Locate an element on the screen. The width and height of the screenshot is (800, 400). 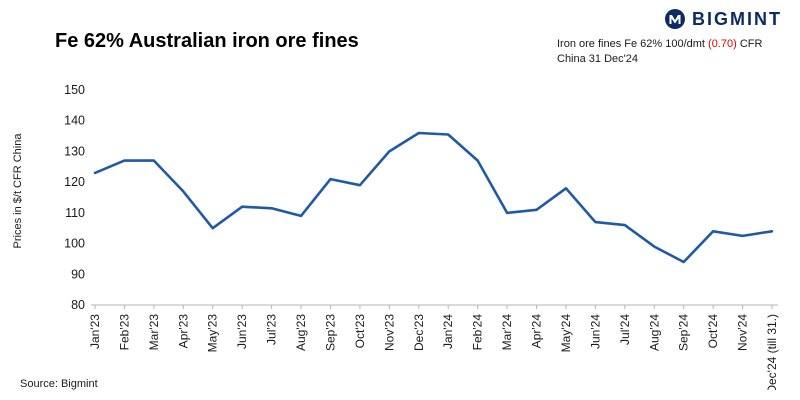
annotation-change-value: (0.70) is located at coordinates (722, 44).